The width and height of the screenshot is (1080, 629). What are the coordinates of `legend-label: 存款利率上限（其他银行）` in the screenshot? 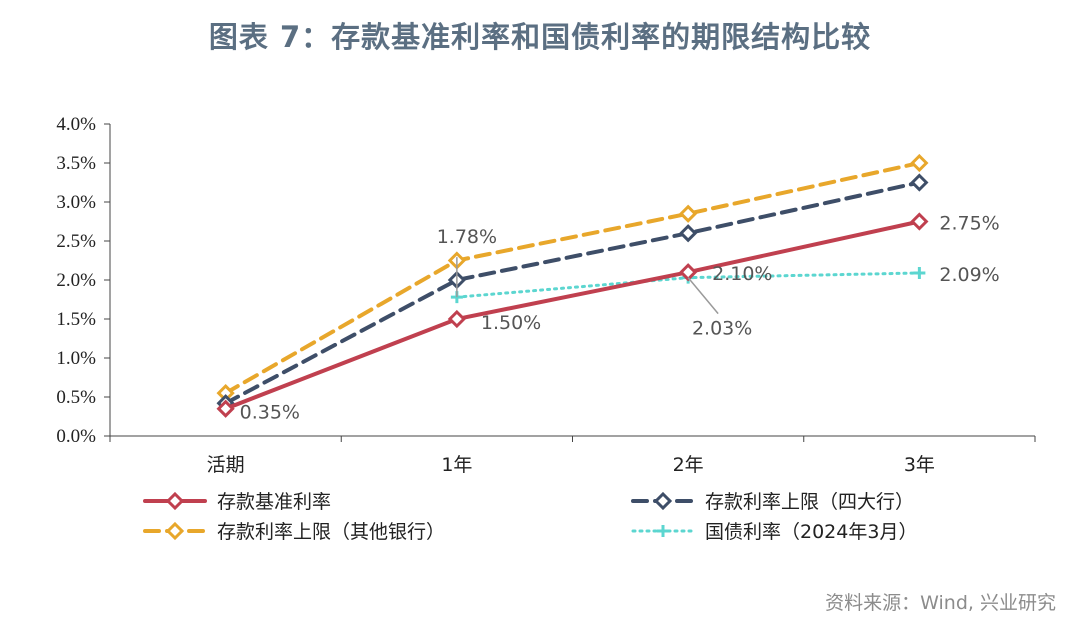 It's located at (331, 532).